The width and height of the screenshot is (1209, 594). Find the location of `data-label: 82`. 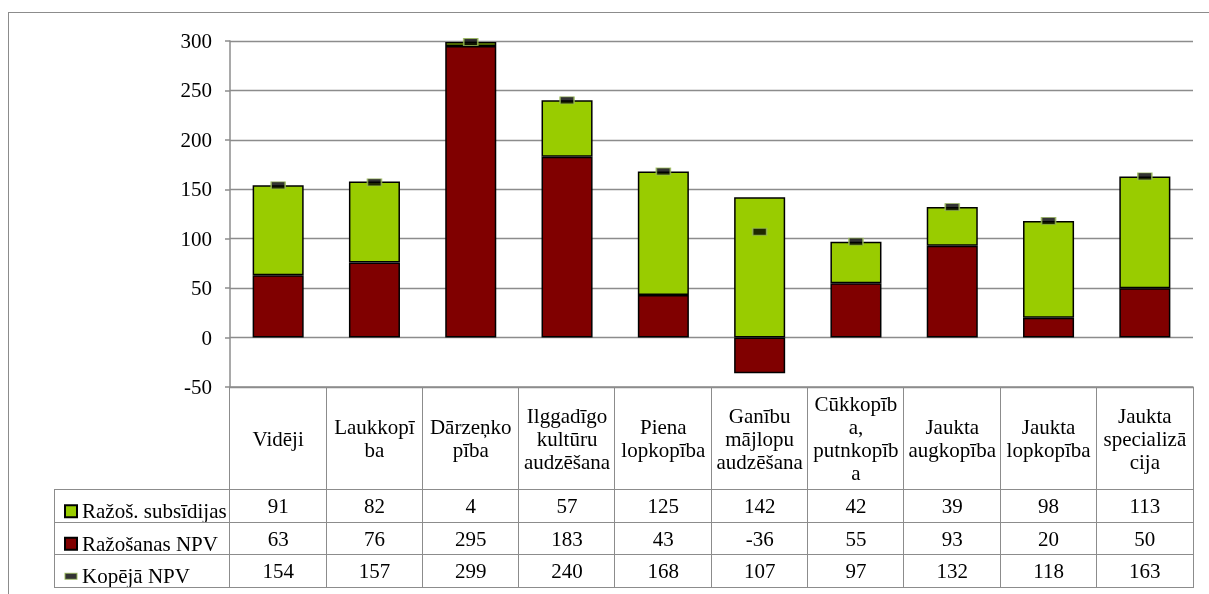

data-label: 82 is located at coordinates (374, 506).